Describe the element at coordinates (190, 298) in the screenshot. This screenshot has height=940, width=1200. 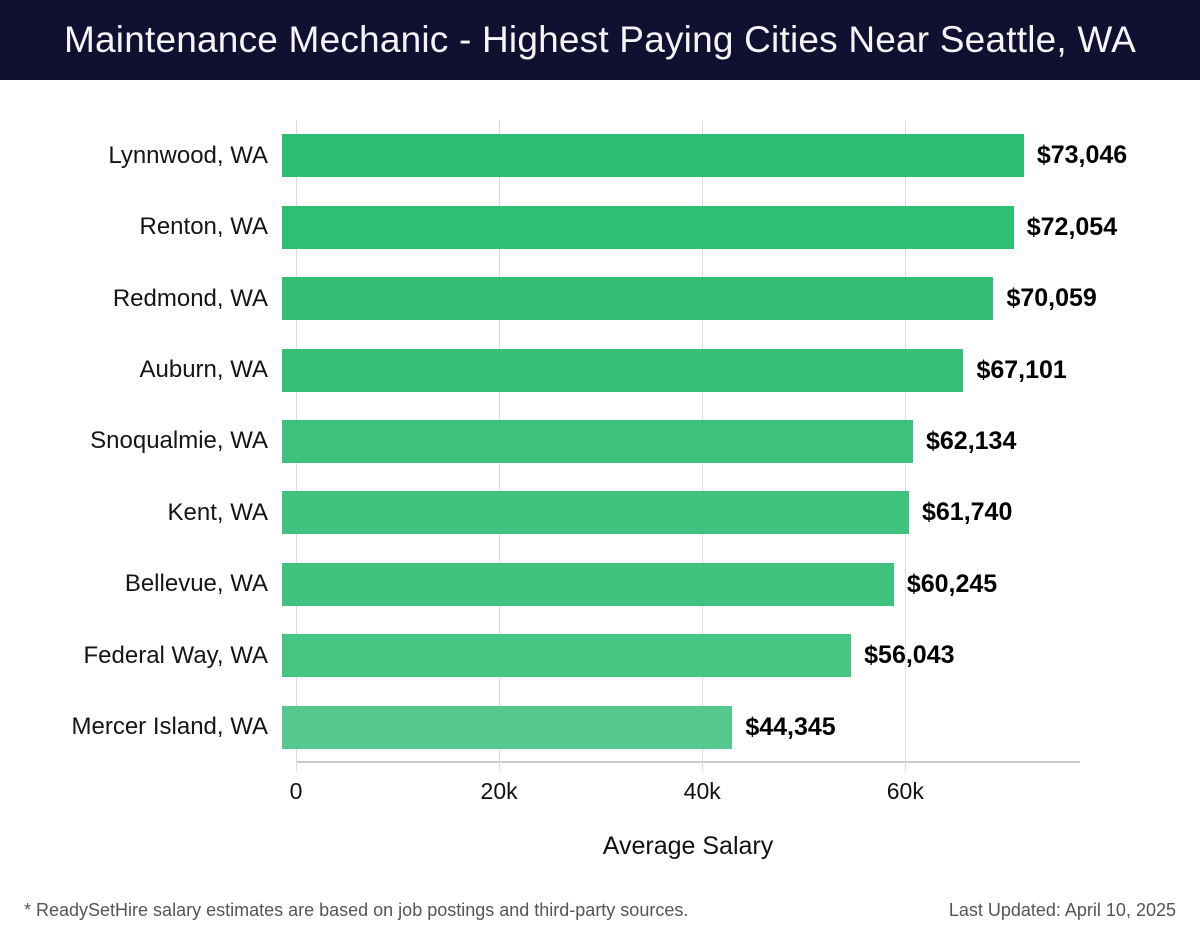
I see `category-label: Redmond, WA` at that location.